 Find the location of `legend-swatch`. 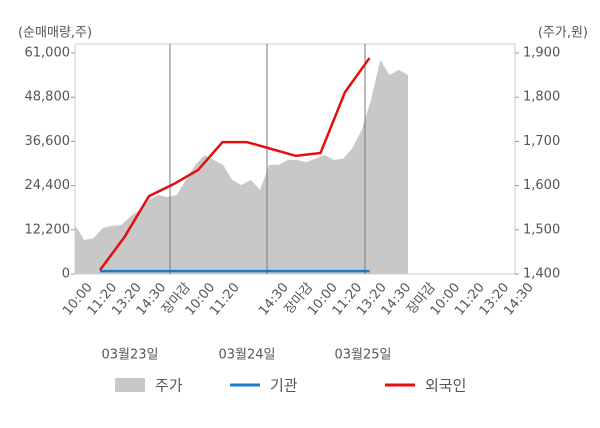

legend-swatch is located at coordinates (130, 385).